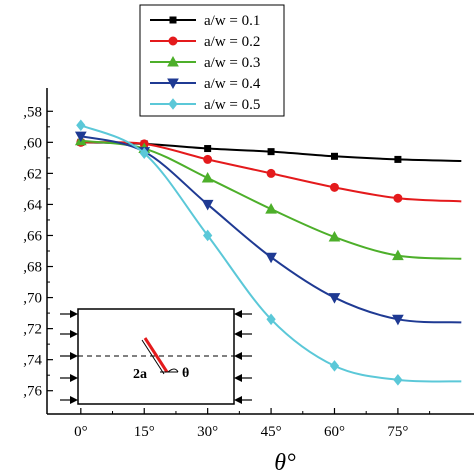 The width and height of the screenshot is (474, 474). Describe the element at coordinates (232, 42) in the screenshot. I see `legend-label: a/w = 0.2` at that location.